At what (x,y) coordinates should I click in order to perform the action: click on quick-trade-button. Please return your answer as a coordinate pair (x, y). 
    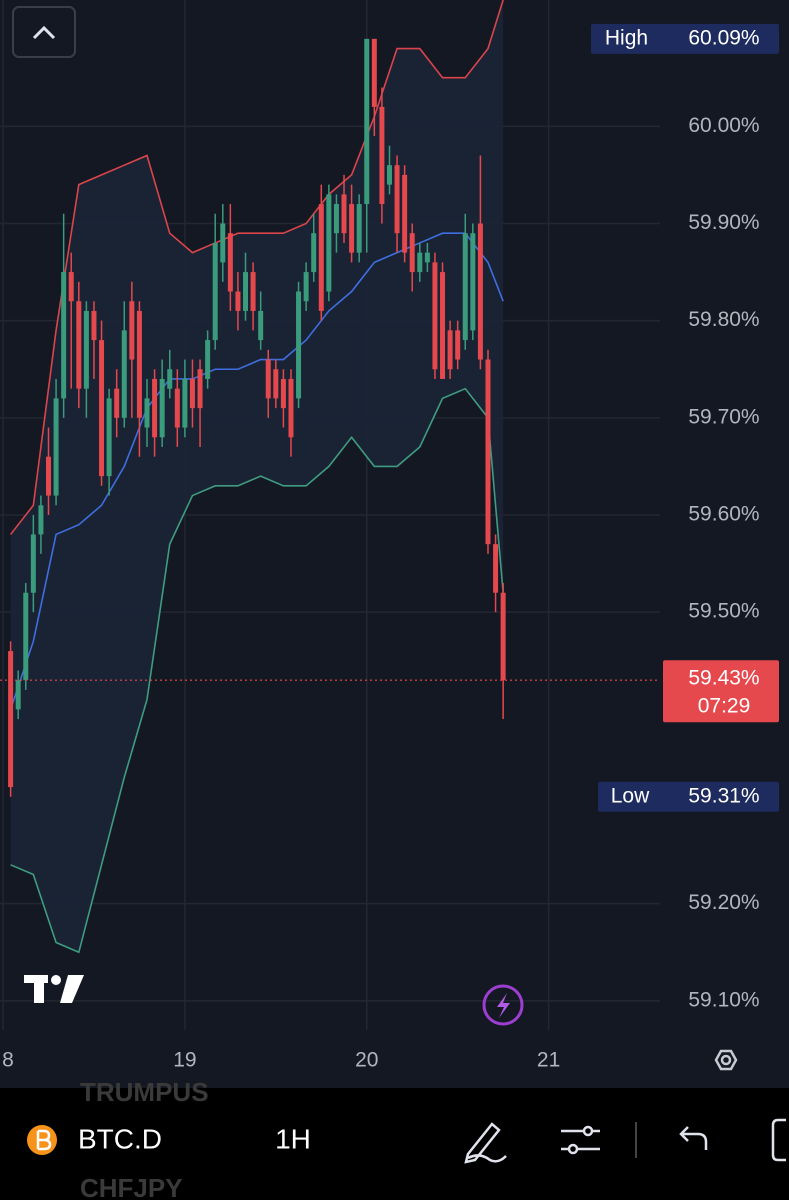
    Looking at the image, I should click on (503, 1005).